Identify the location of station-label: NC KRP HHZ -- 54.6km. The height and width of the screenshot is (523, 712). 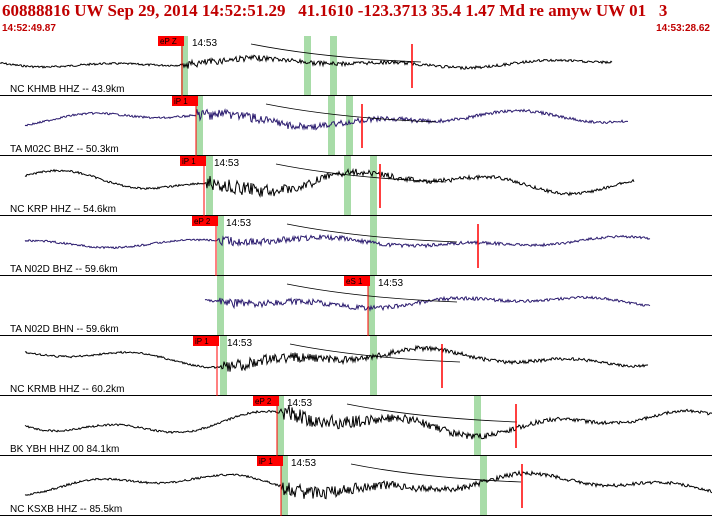
(63, 209).